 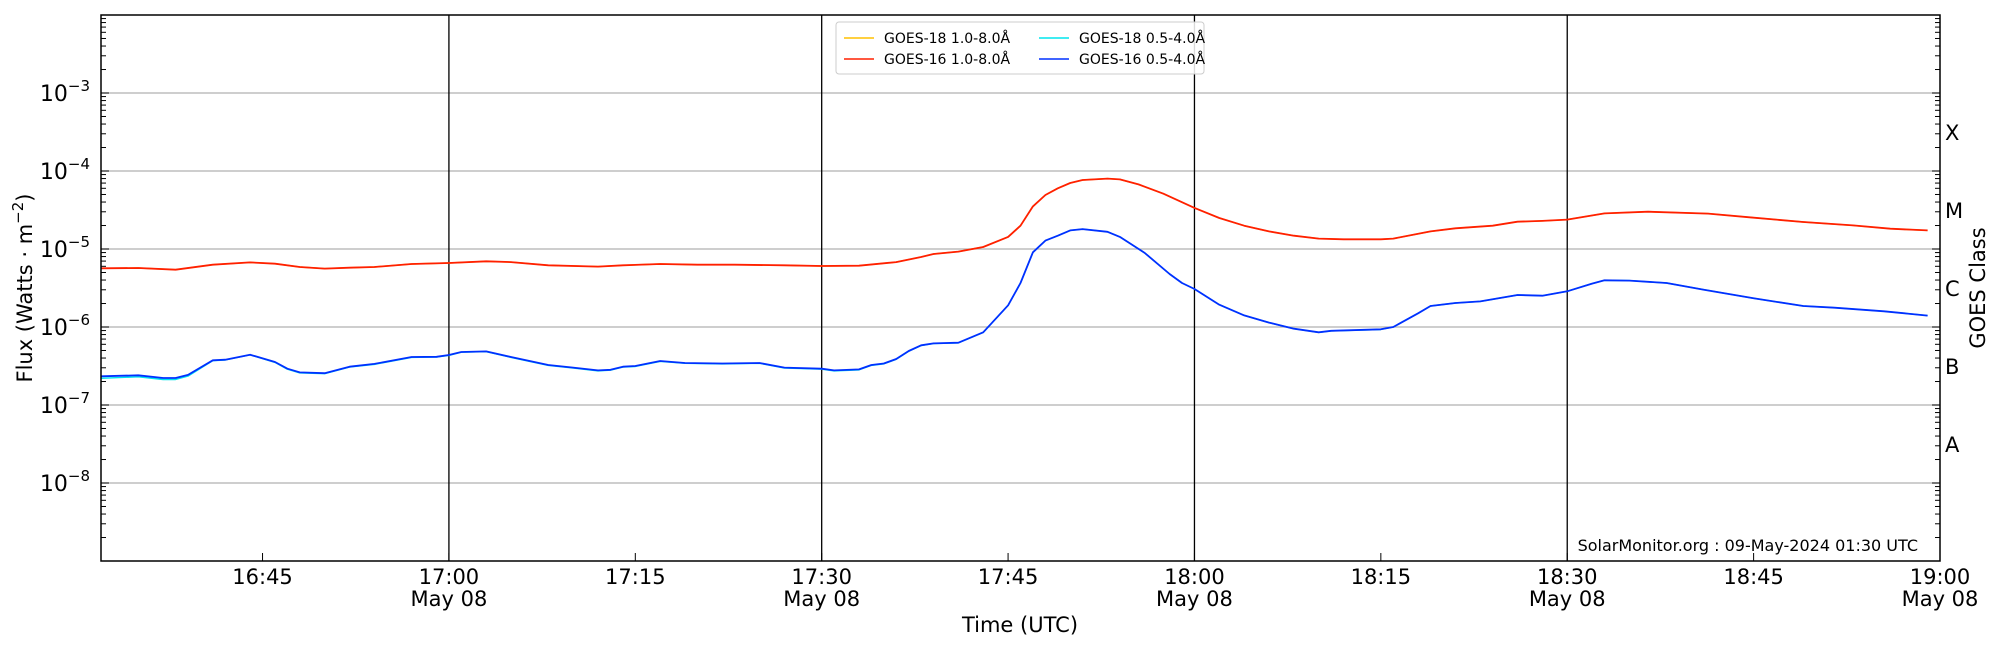 I want to click on y-tick-label: 10⁻⁷, so click(x=65, y=404).